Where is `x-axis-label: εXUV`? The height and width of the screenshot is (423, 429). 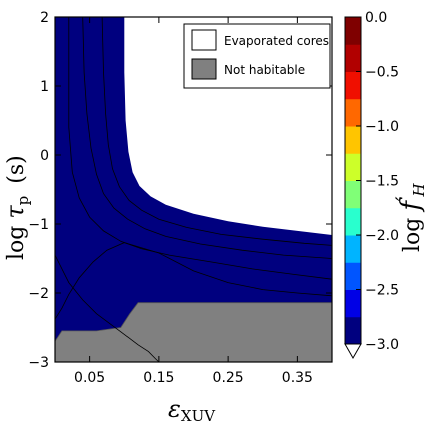
x-axis-label: εXUV is located at coordinates (192, 409).